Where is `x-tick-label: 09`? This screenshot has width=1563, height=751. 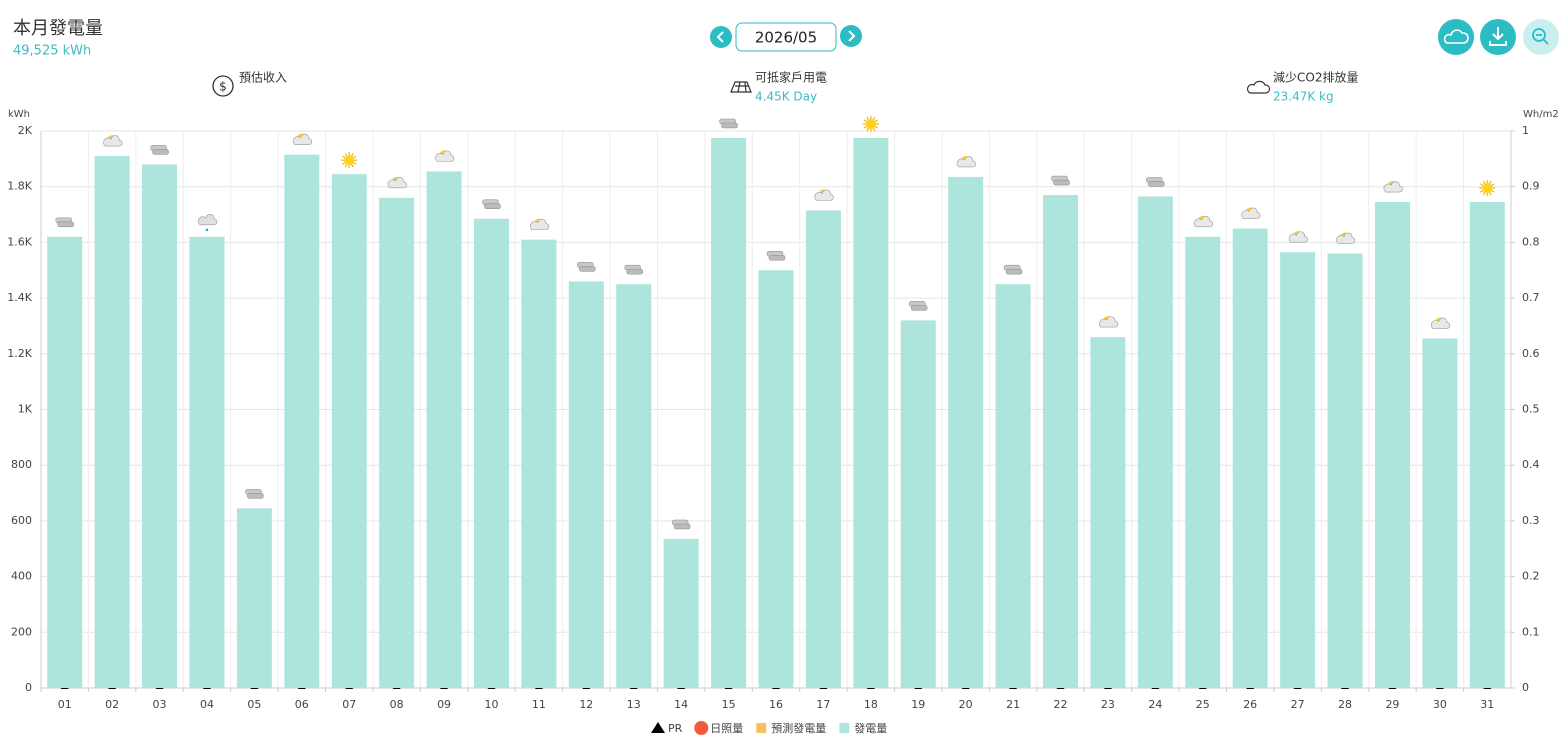
x-tick-label: 09 is located at coordinates (444, 704).